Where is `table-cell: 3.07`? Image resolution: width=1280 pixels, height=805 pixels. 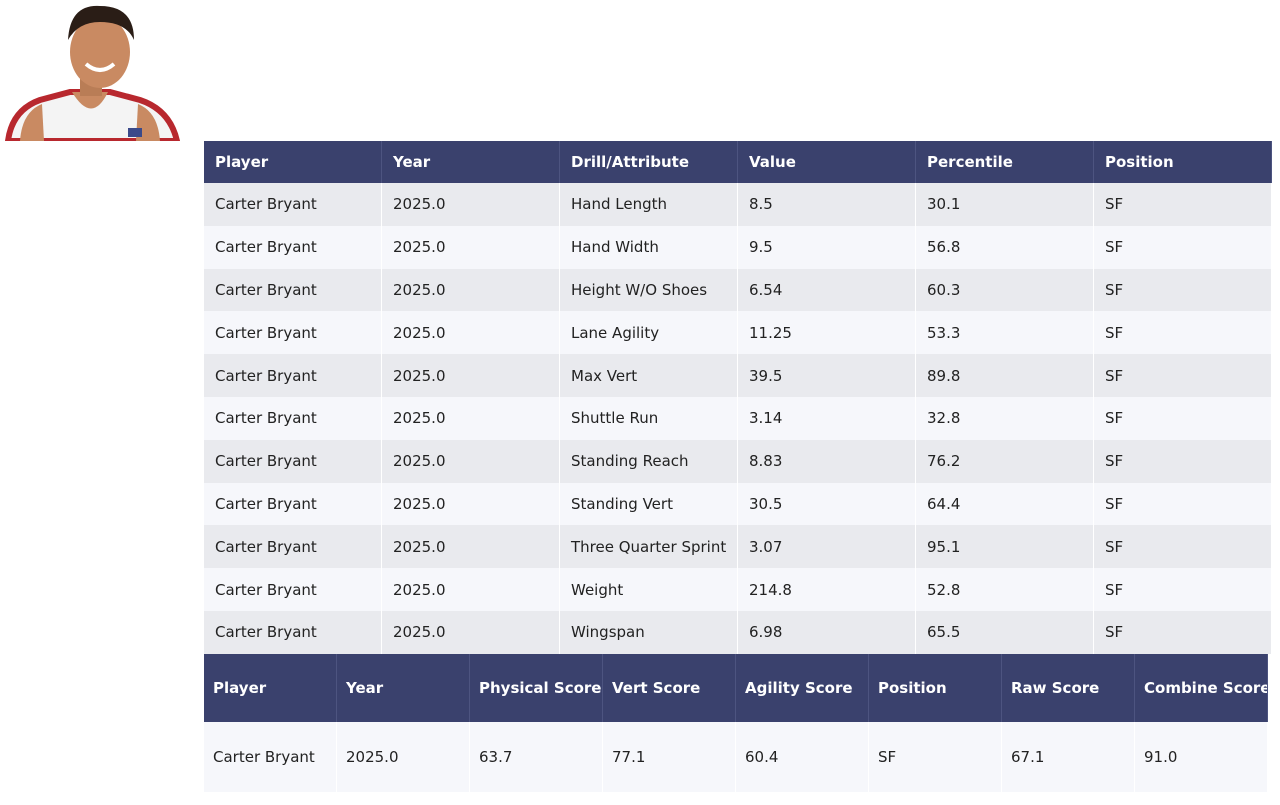 table-cell: 3.07 is located at coordinates (827, 547).